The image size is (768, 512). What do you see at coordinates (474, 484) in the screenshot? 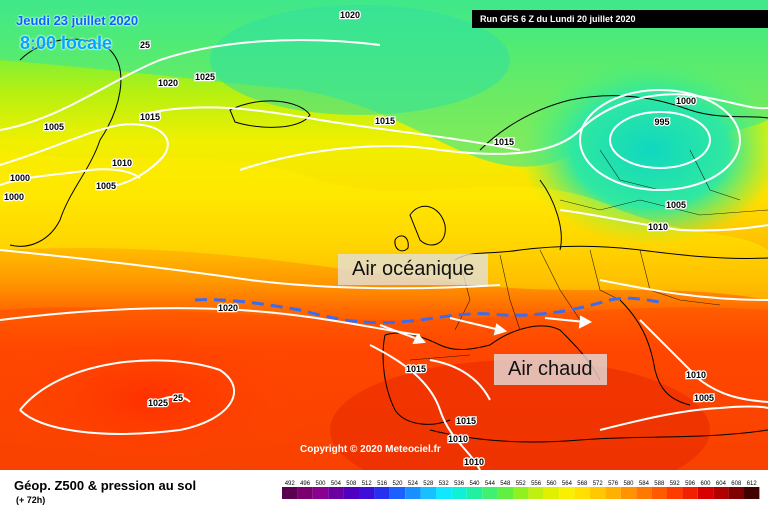
I see `scale-tick-label: 540` at bounding box center [474, 484].